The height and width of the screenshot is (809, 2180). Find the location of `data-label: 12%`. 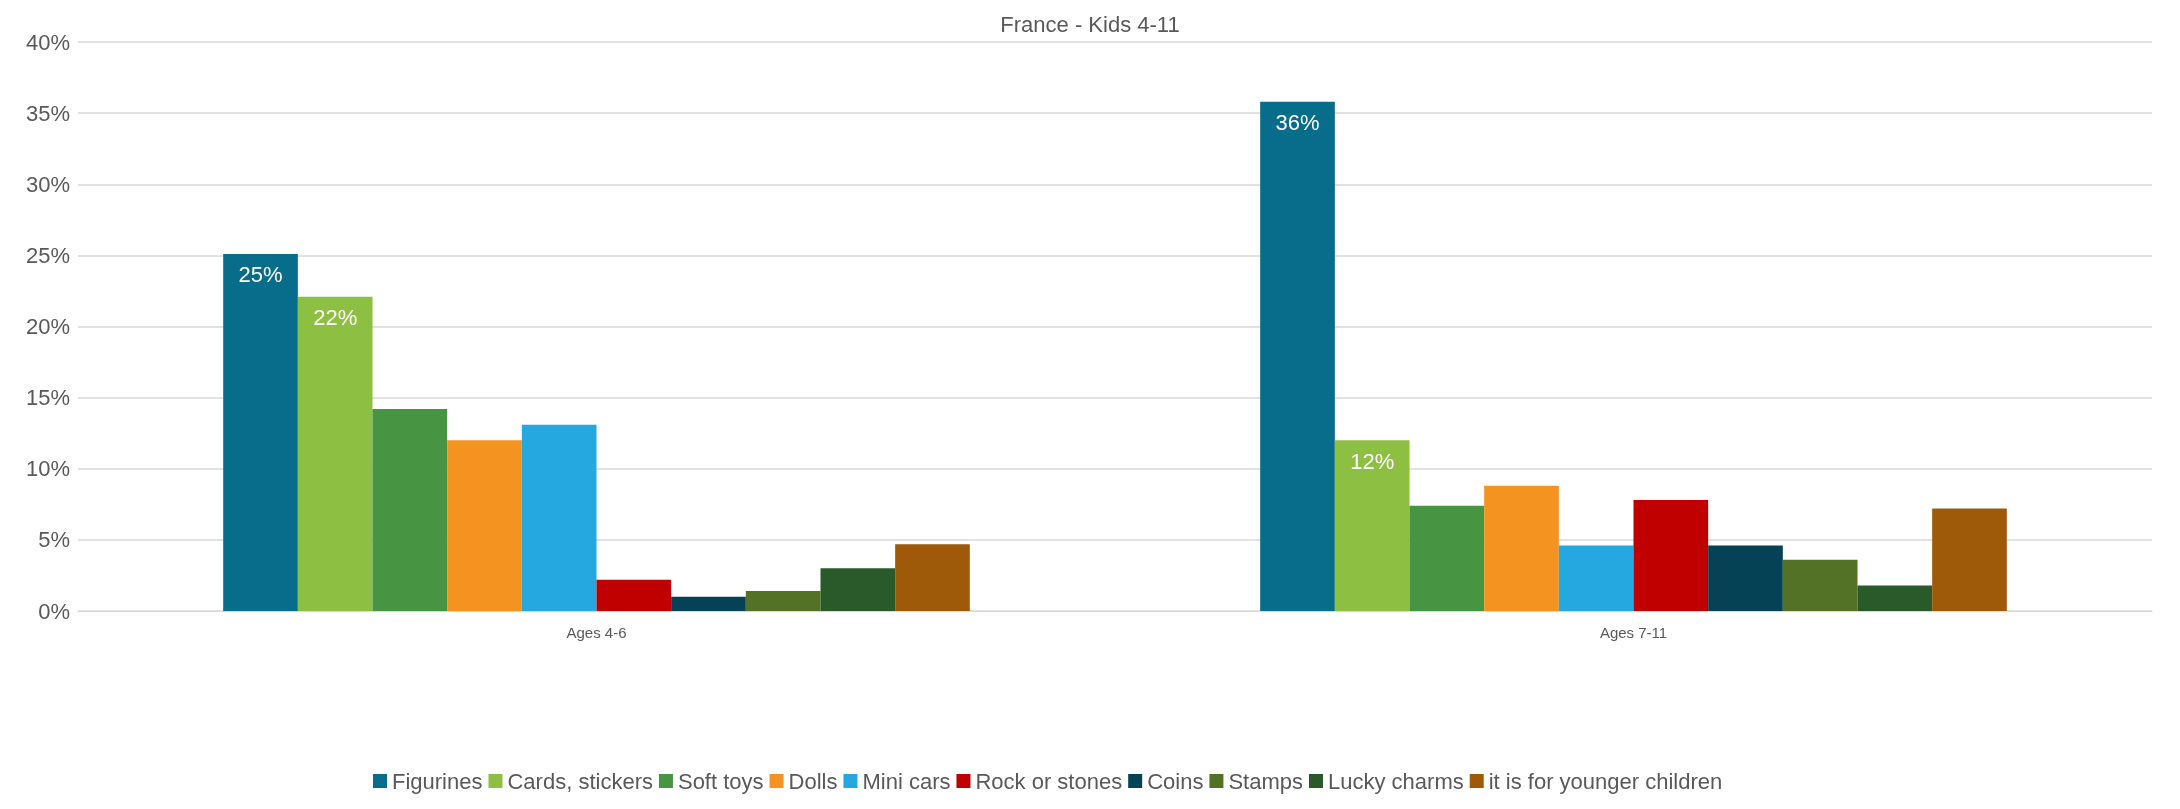

data-label: 12% is located at coordinates (1372, 461).